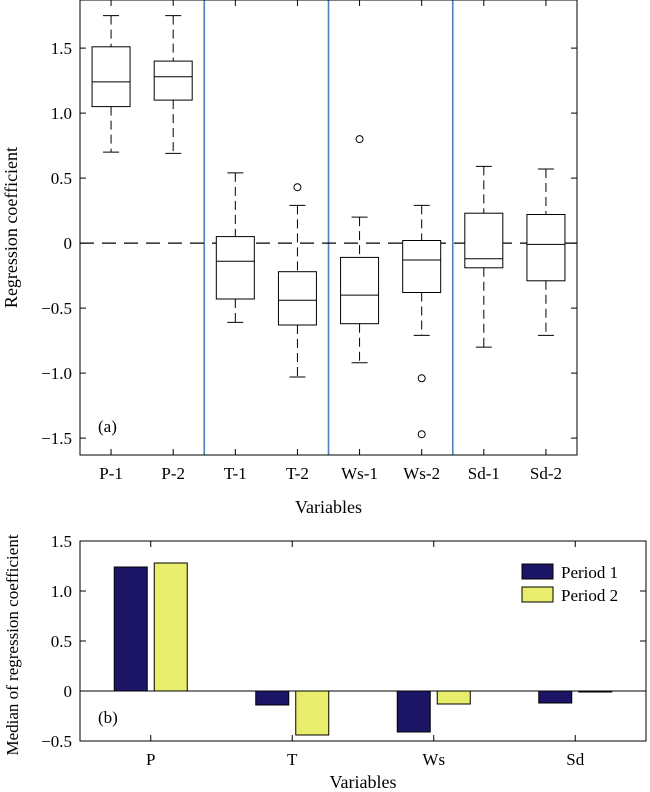 The height and width of the screenshot is (792, 650). What do you see at coordinates (292, 759) in the screenshot?
I see `x-tick-label: T` at bounding box center [292, 759].